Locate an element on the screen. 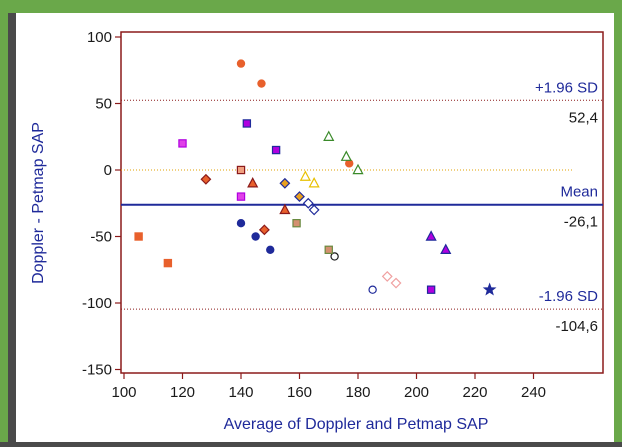 The width and height of the screenshot is (622, 447). y-tick-label: 0 is located at coordinates (108, 170).